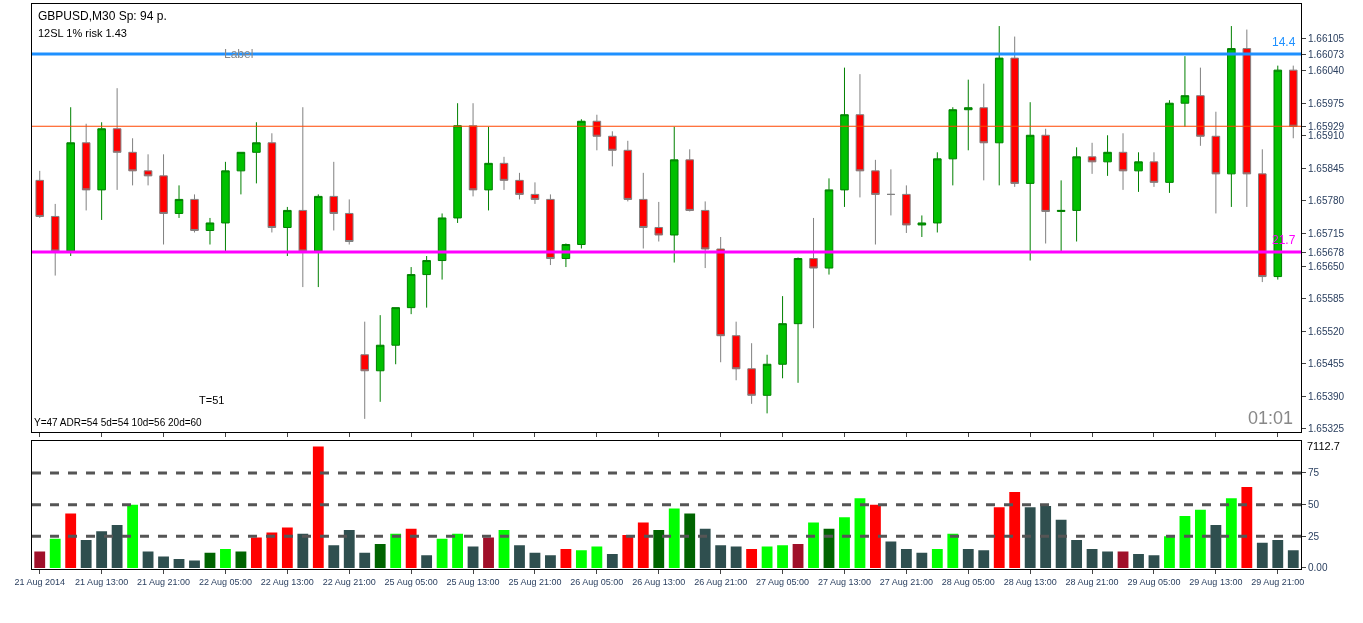  Describe the element at coordinates (906, 582) in the screenshot. I see `x-tick-label: 27 Aug 21:00` at that location.